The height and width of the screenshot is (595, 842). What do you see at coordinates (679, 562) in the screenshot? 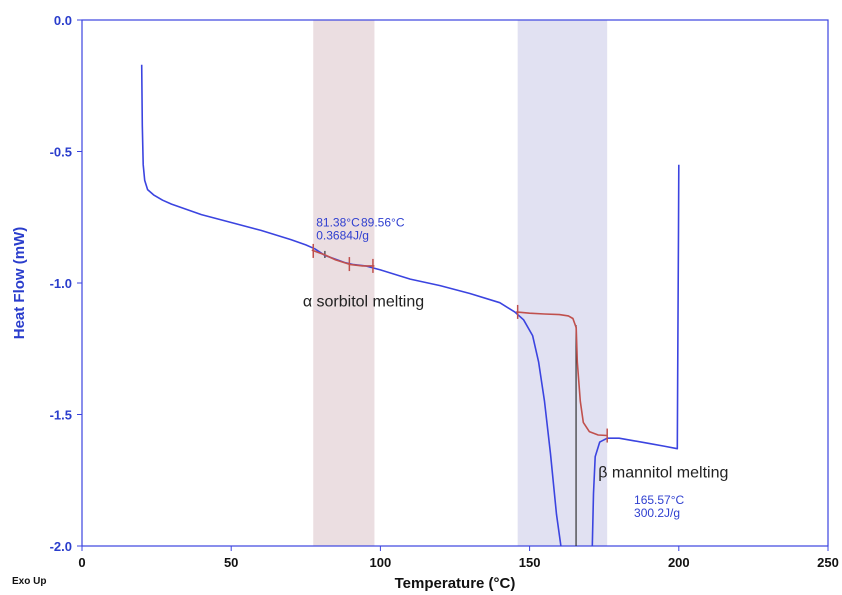
I see `x-tick-label: 200` at bounding box center [679, 562].